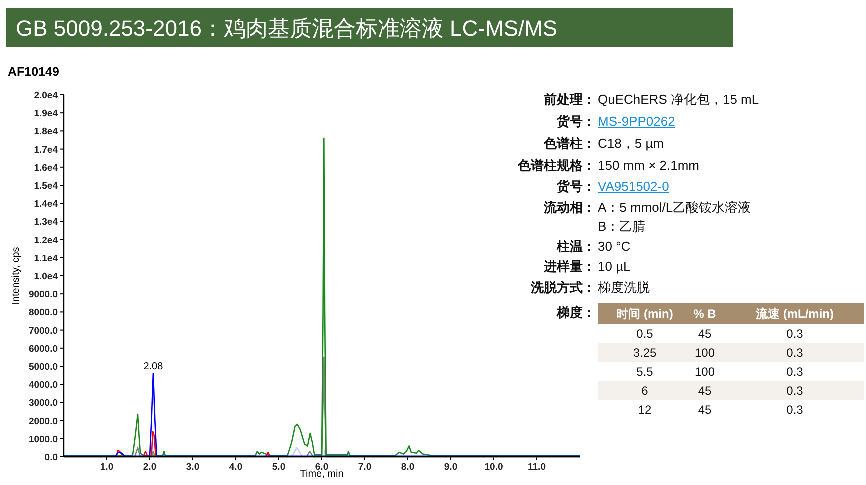 Image resolution: width=866 pixels, height=485 pixels. I want to click on annotation: 货号：VA951502-0, so click(613, 186).